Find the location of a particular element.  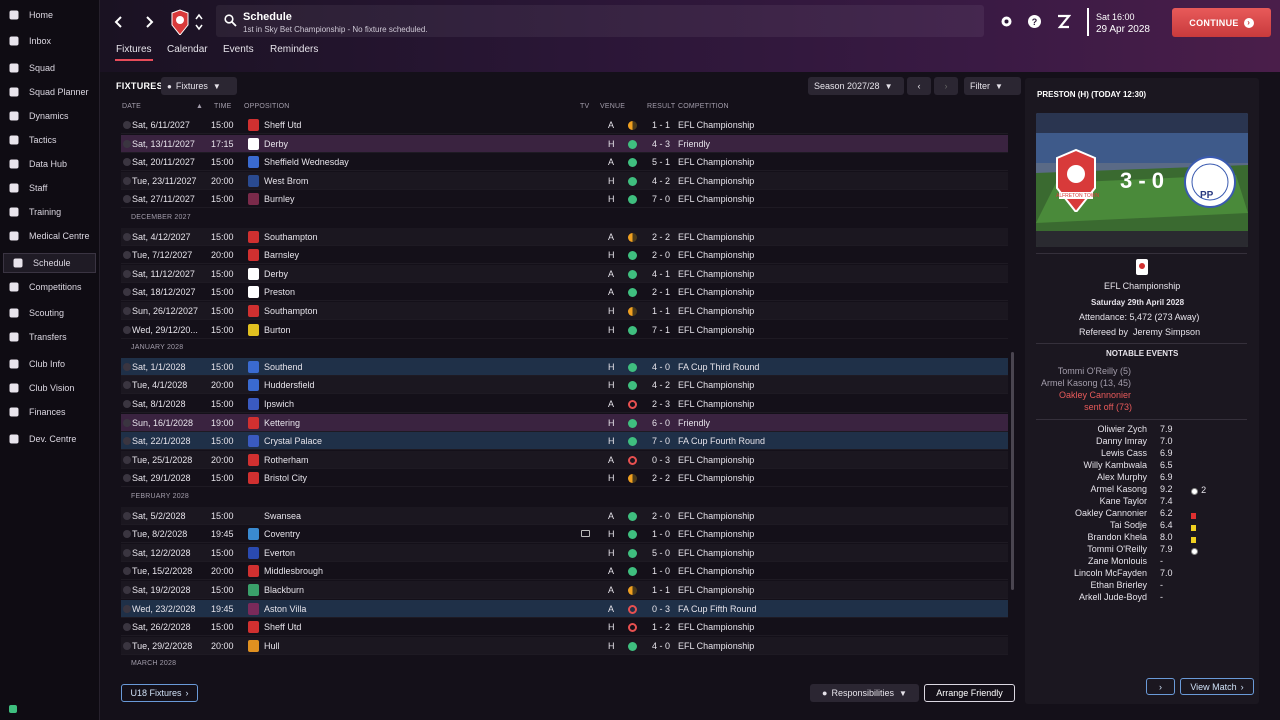

fixture-opposition: Preston is located at coordinates (280, 292).